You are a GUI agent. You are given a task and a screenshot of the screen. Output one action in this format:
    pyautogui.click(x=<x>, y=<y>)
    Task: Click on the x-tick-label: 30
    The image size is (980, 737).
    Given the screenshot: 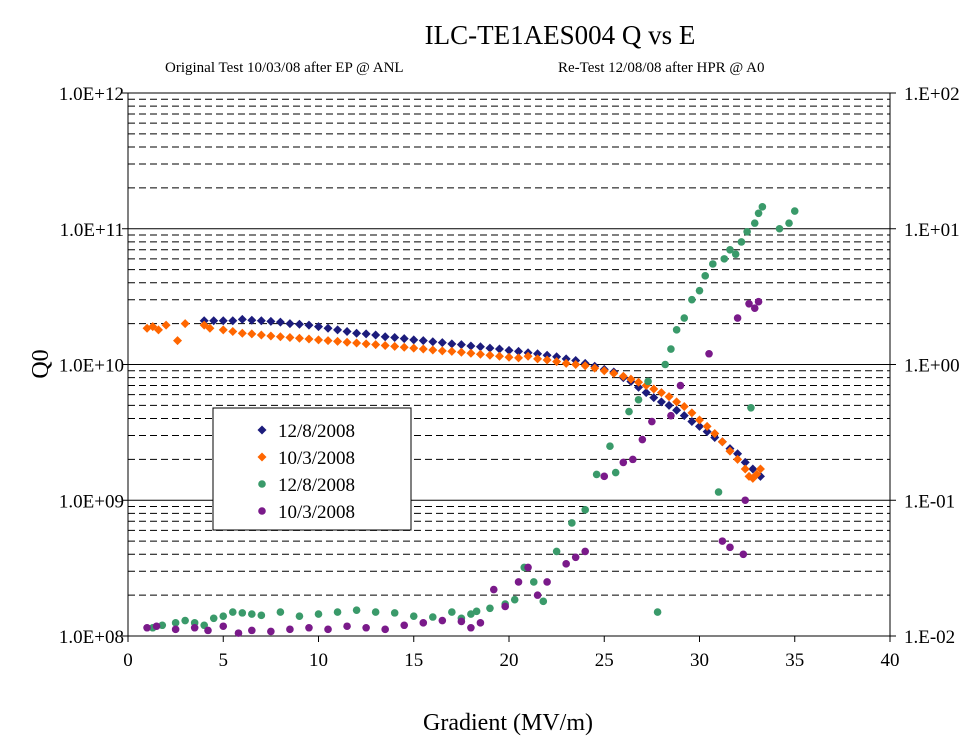 What is the action you would take?
    pyautogui.click(x=699, y=660)
    